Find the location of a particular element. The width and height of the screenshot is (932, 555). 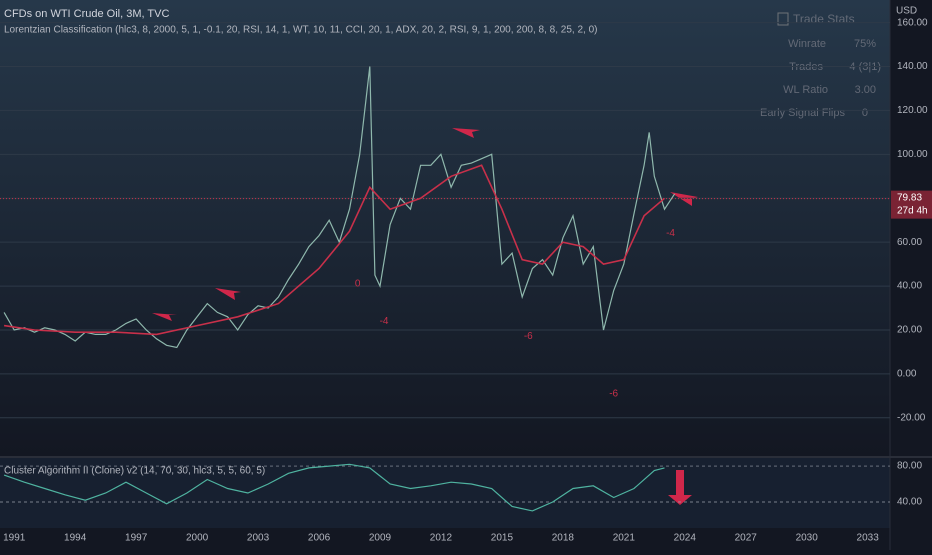

osc-pane is located at coordinates (445, 493).